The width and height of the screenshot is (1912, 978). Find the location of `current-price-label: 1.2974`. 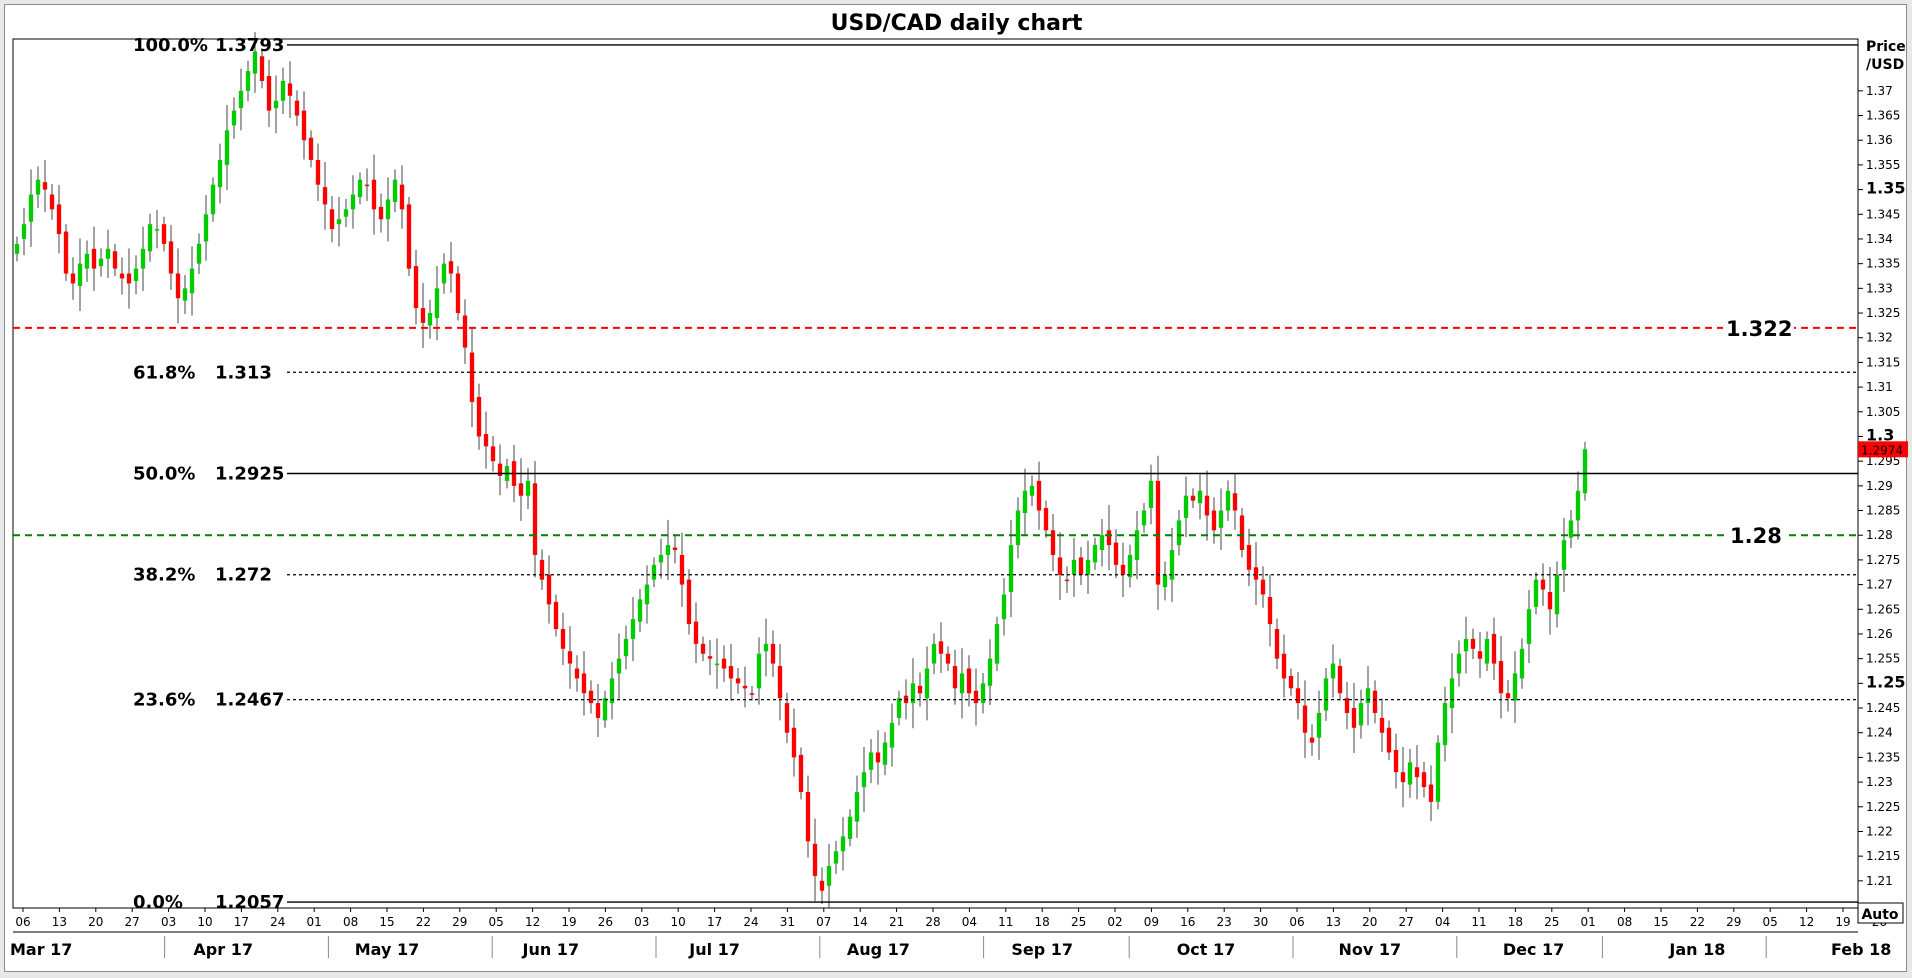

current-price-label: 1.2974 is located at coordinates (1882, 450).